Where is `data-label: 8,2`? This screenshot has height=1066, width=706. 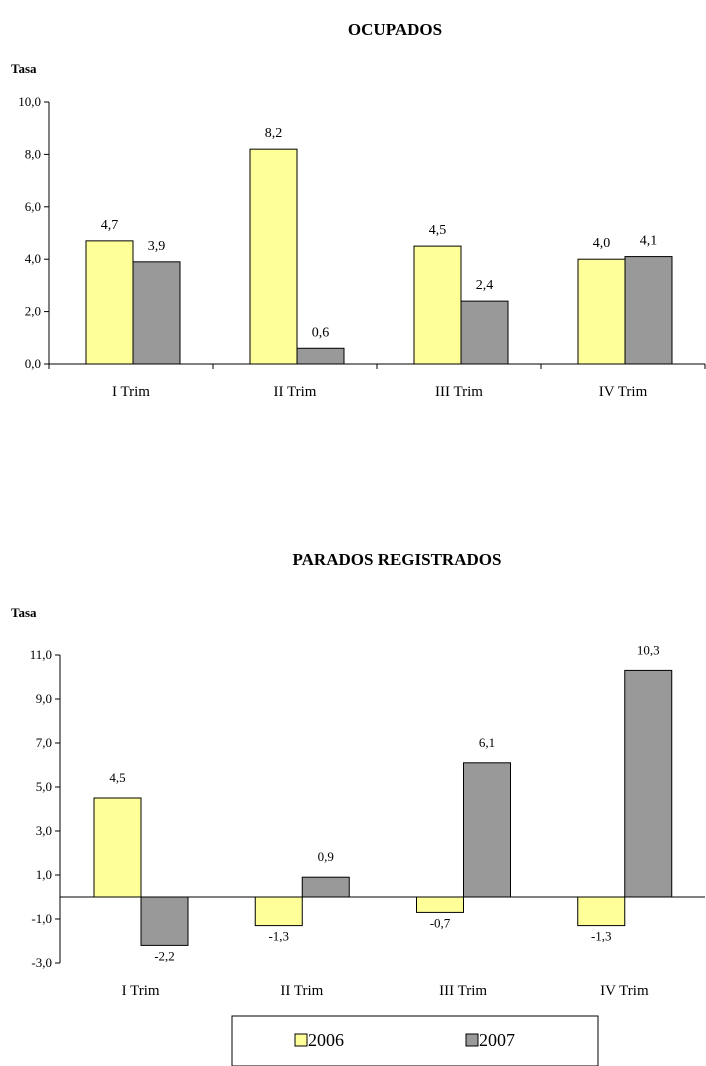
data-label: 8,2 is located at coordinates (274, 133).